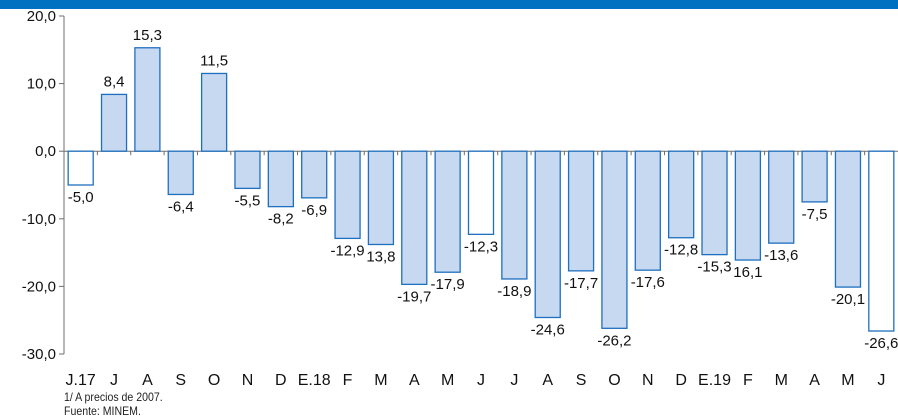  Describe the element at coordinates (781, 255) in the screenshot. I see `data-label: -13,6` at that location.